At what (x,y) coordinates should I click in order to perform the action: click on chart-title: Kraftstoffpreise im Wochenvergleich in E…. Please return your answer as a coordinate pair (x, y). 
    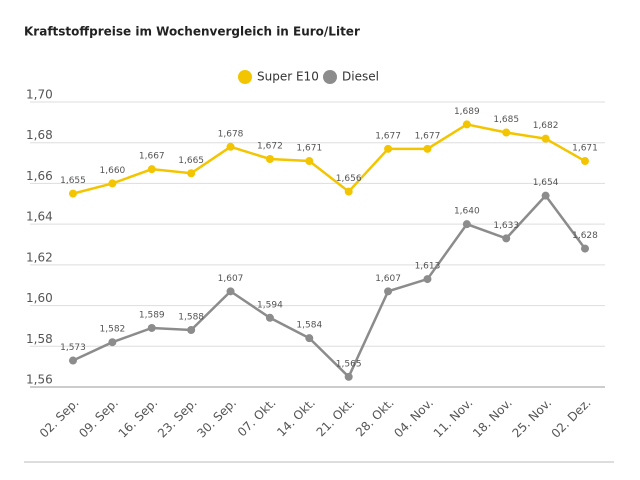
    Looking at the image, I should click on (192, 32).